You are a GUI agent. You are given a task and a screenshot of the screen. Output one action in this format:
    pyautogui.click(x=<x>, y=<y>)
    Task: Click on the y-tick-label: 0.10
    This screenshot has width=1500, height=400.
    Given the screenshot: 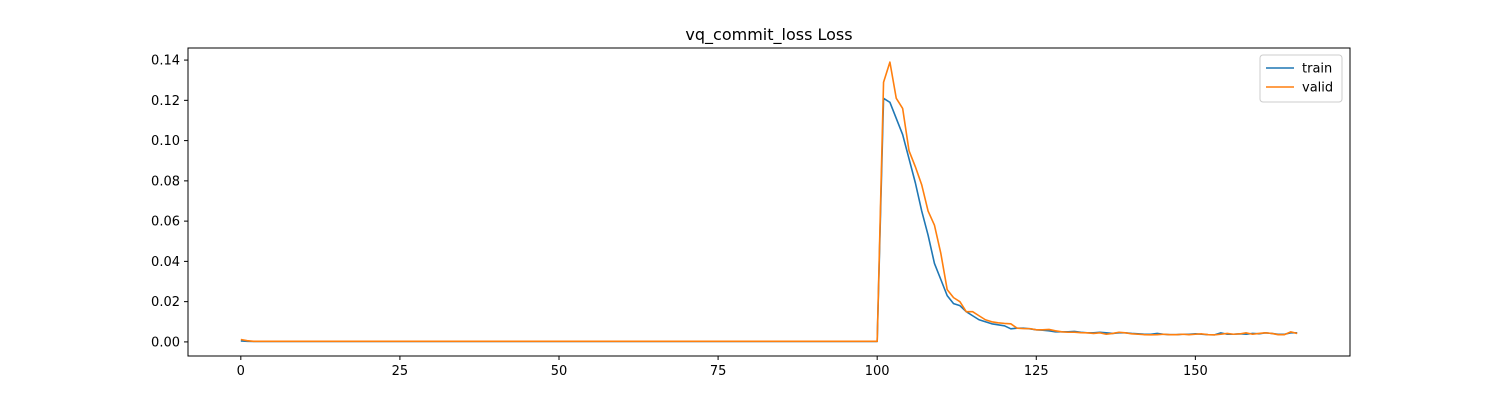 What is the action you would take?
    pyautogui.click(x=165, y=141)
    